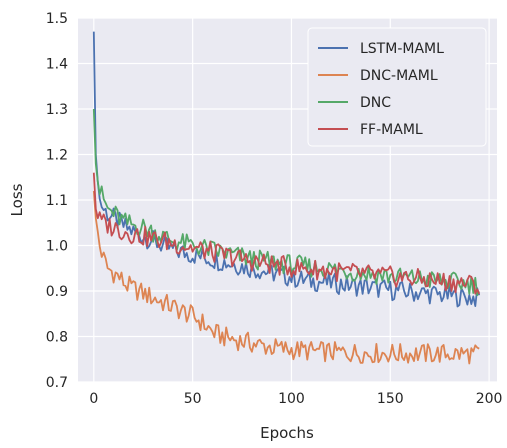  What do you see at coordinates (489, 399) in the screenshot?
I see `x-tick-label: 200` at bounding box center [489, 399].